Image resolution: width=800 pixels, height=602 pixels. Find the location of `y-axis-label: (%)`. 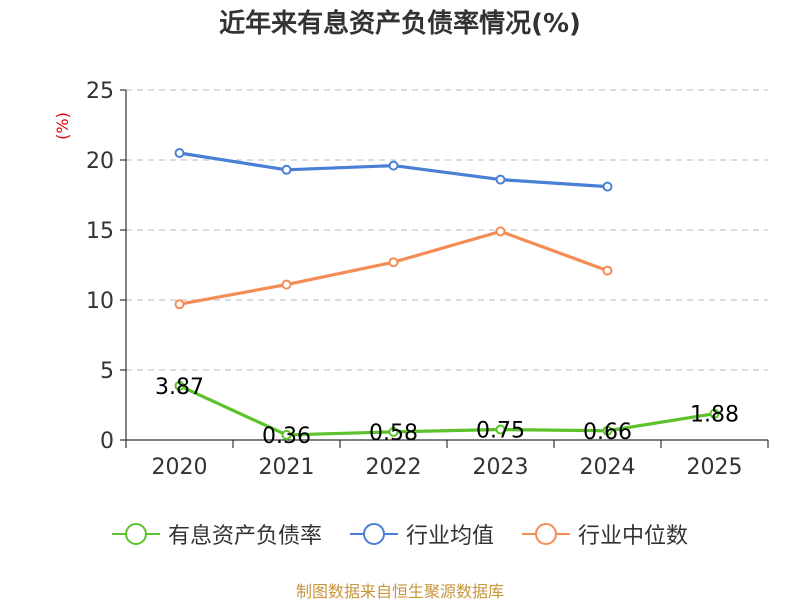

y-axis-label: (%) is located at coordinates (62, 126).